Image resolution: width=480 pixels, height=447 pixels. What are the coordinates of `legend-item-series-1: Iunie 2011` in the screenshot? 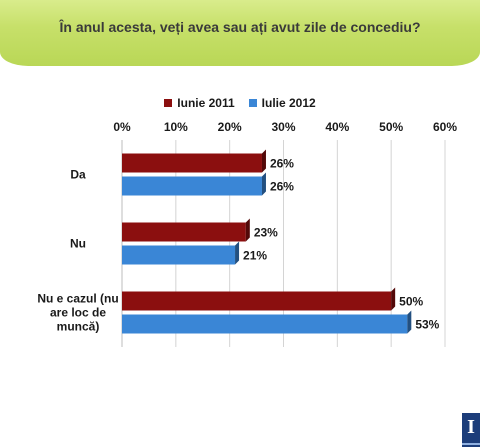 It's located at (199, 103).